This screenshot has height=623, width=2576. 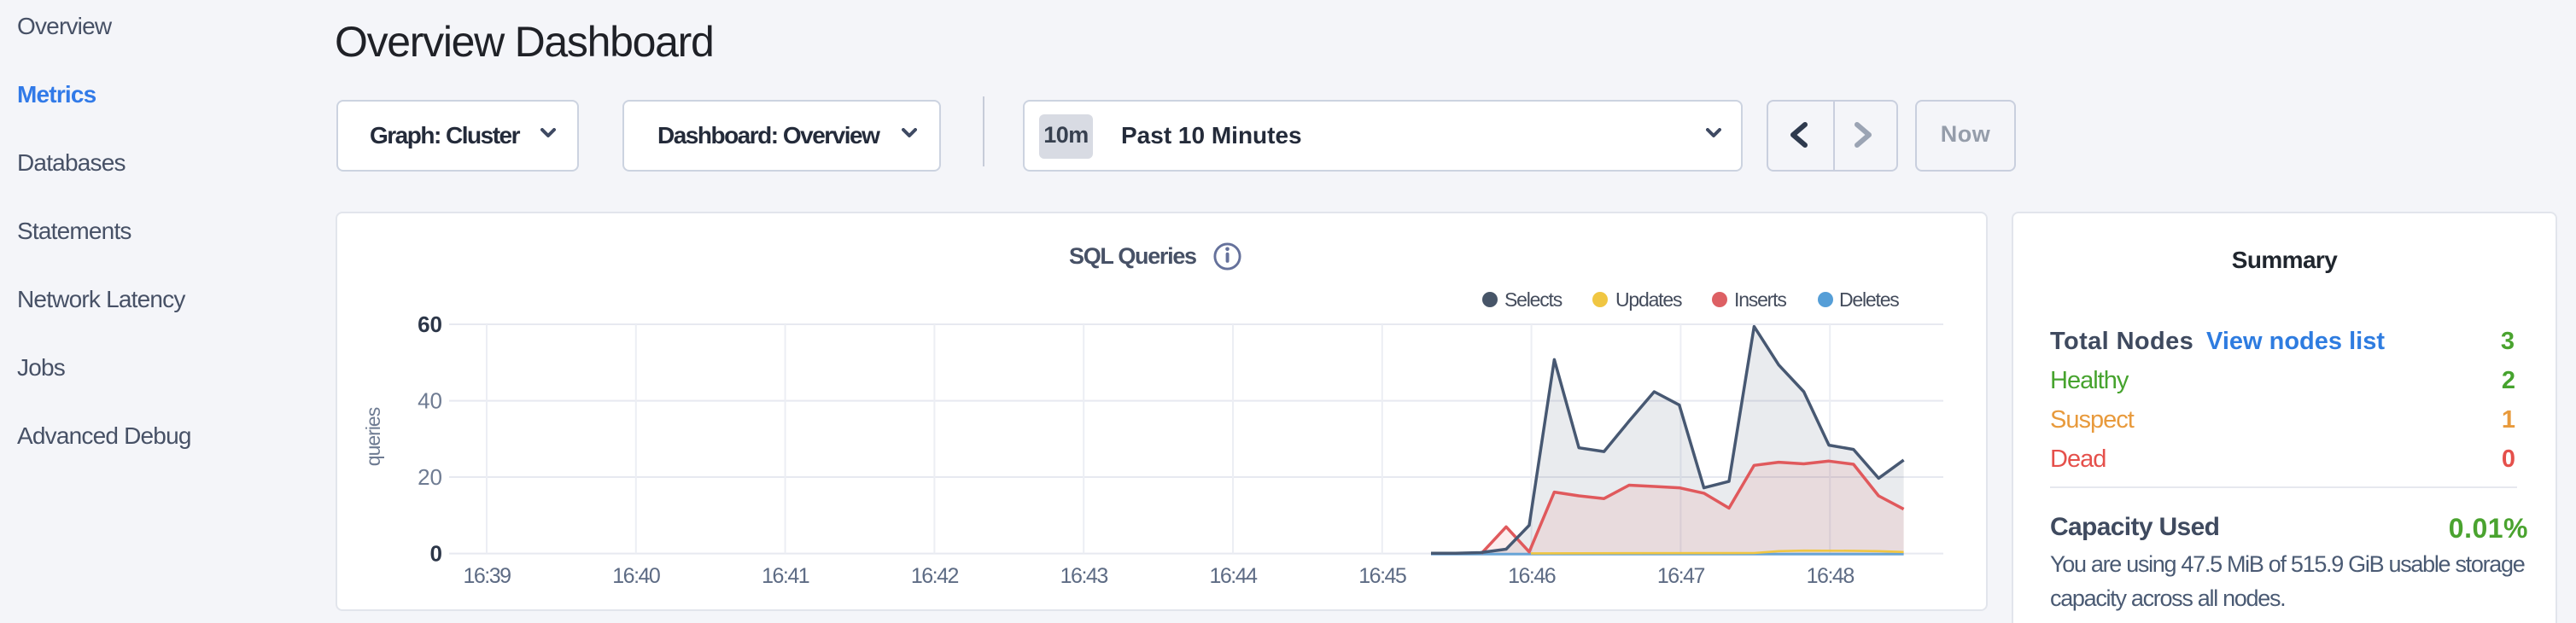 What do you see at coordinates (1831, 576) in the screenshot?
I see `svg-text: 16:48` at bounding box center [1831, 576].